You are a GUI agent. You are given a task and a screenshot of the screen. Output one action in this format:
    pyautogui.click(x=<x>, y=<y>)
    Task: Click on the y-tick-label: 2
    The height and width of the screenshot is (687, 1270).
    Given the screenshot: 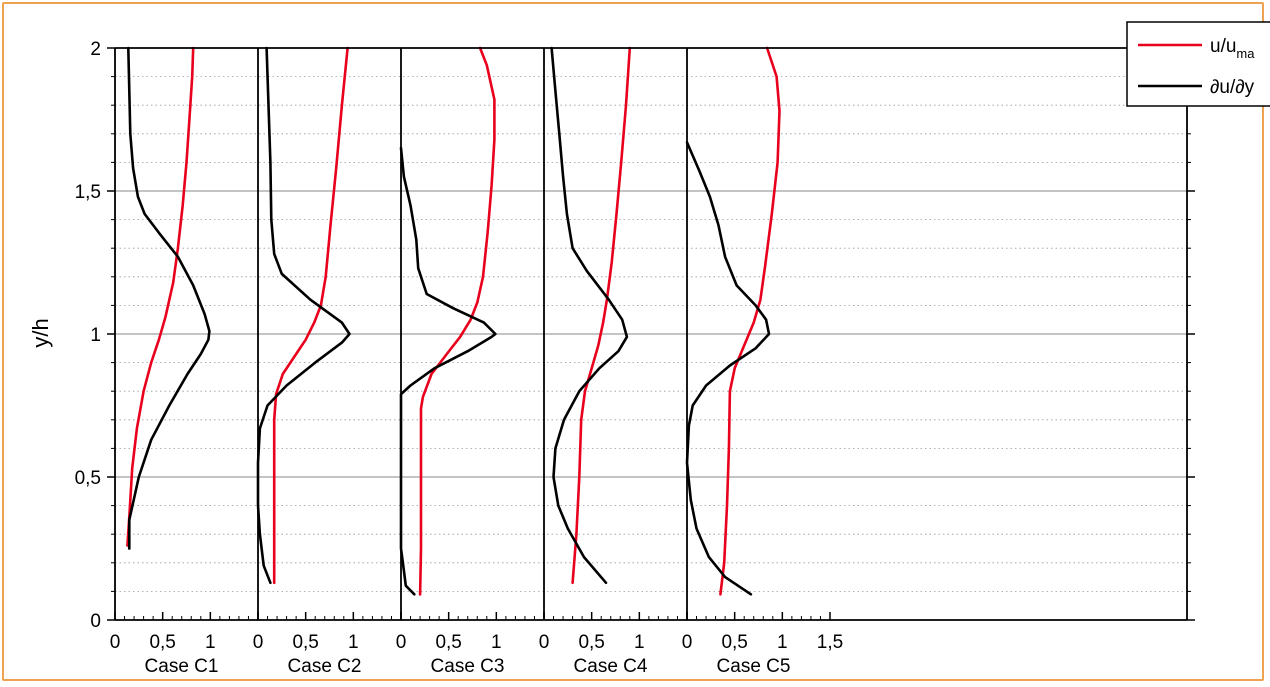 What is the action you would take?
    pyautogui.click(x=95, y=49)
    